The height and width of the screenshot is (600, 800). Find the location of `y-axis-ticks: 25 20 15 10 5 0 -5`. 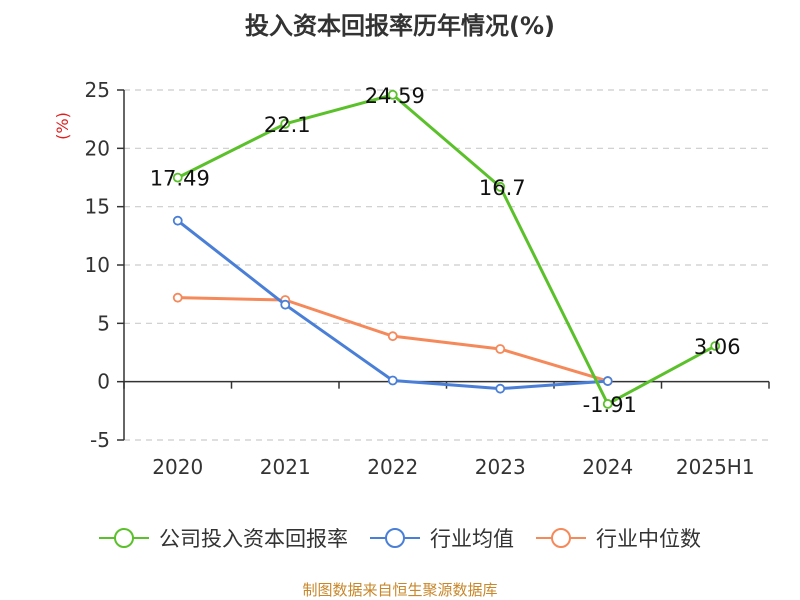

y-axis-ticks: 25 20 15 10 5 0 -5 is located at coordinates (104, 265).